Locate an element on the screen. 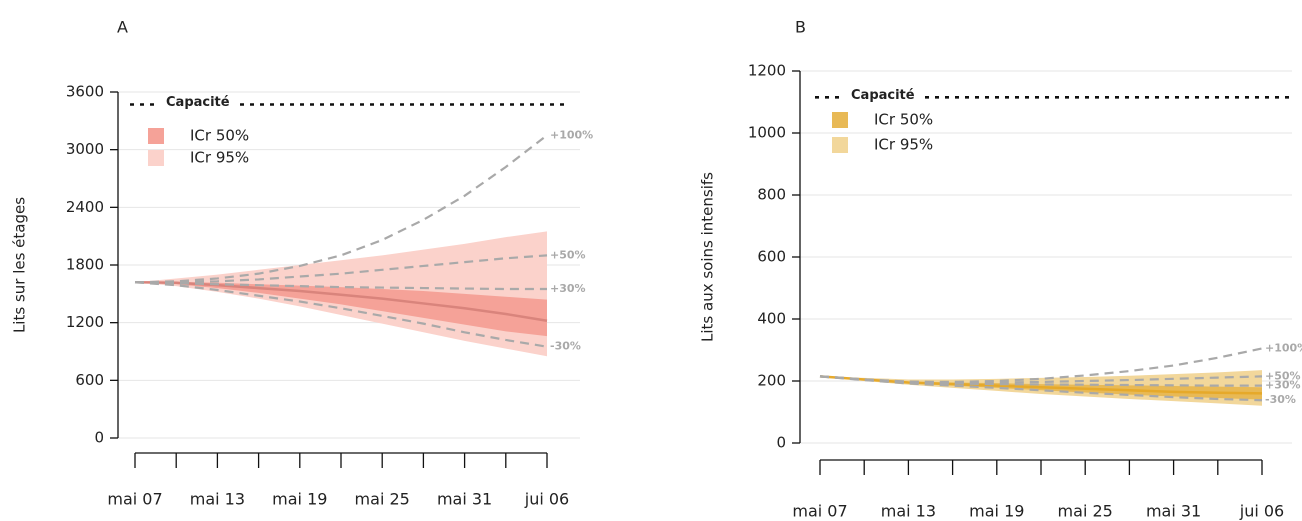  y-tick-label: 200 is located at coordinates (771, 381).